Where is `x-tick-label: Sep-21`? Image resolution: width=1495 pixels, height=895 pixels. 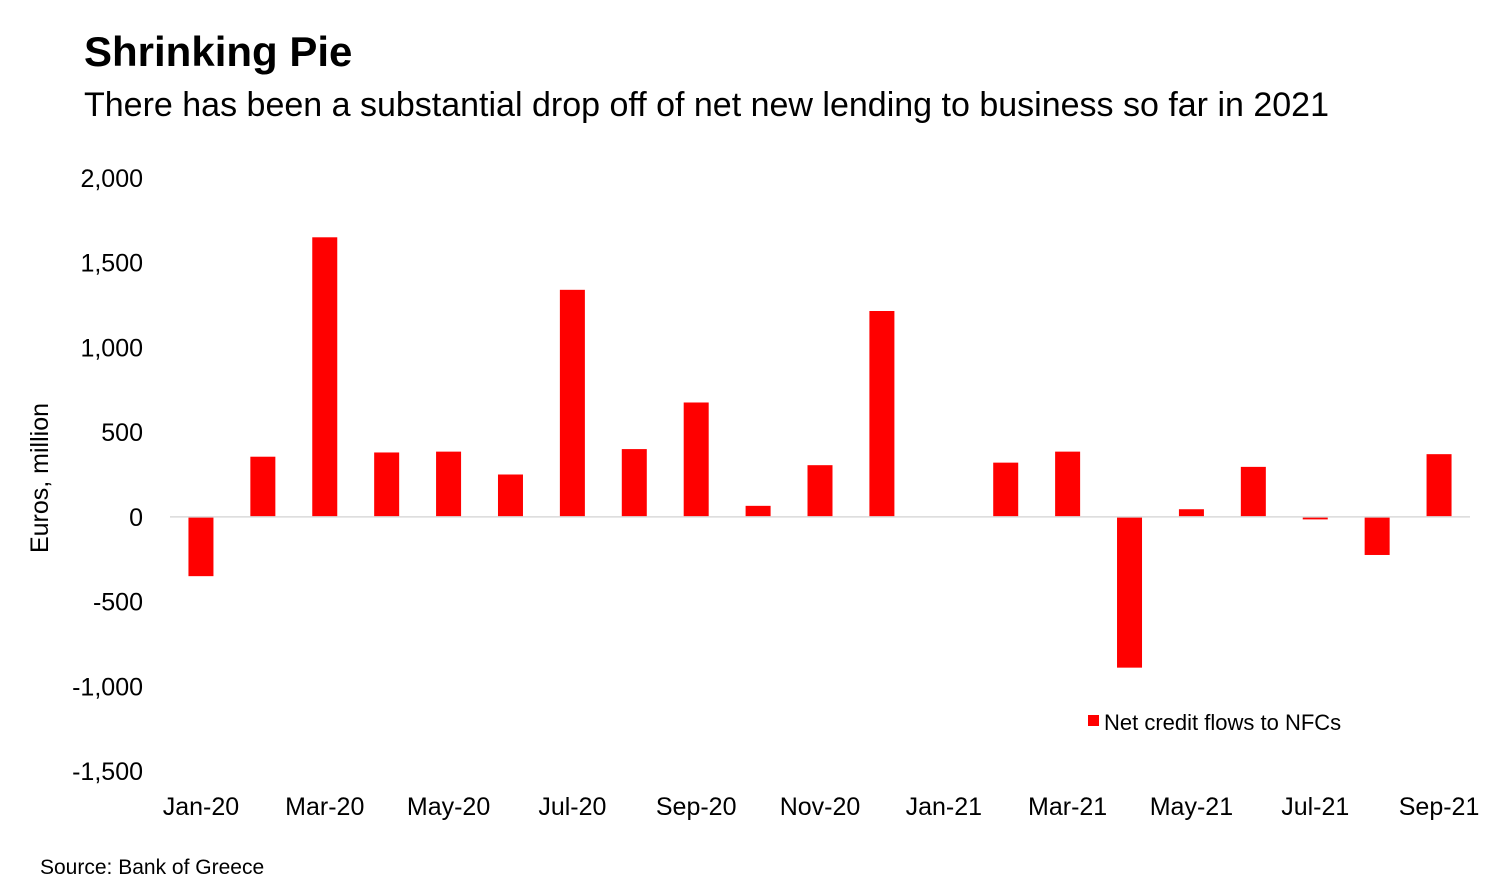 x-tick-label: Sep-21 is located at coordinates (1439, 807).